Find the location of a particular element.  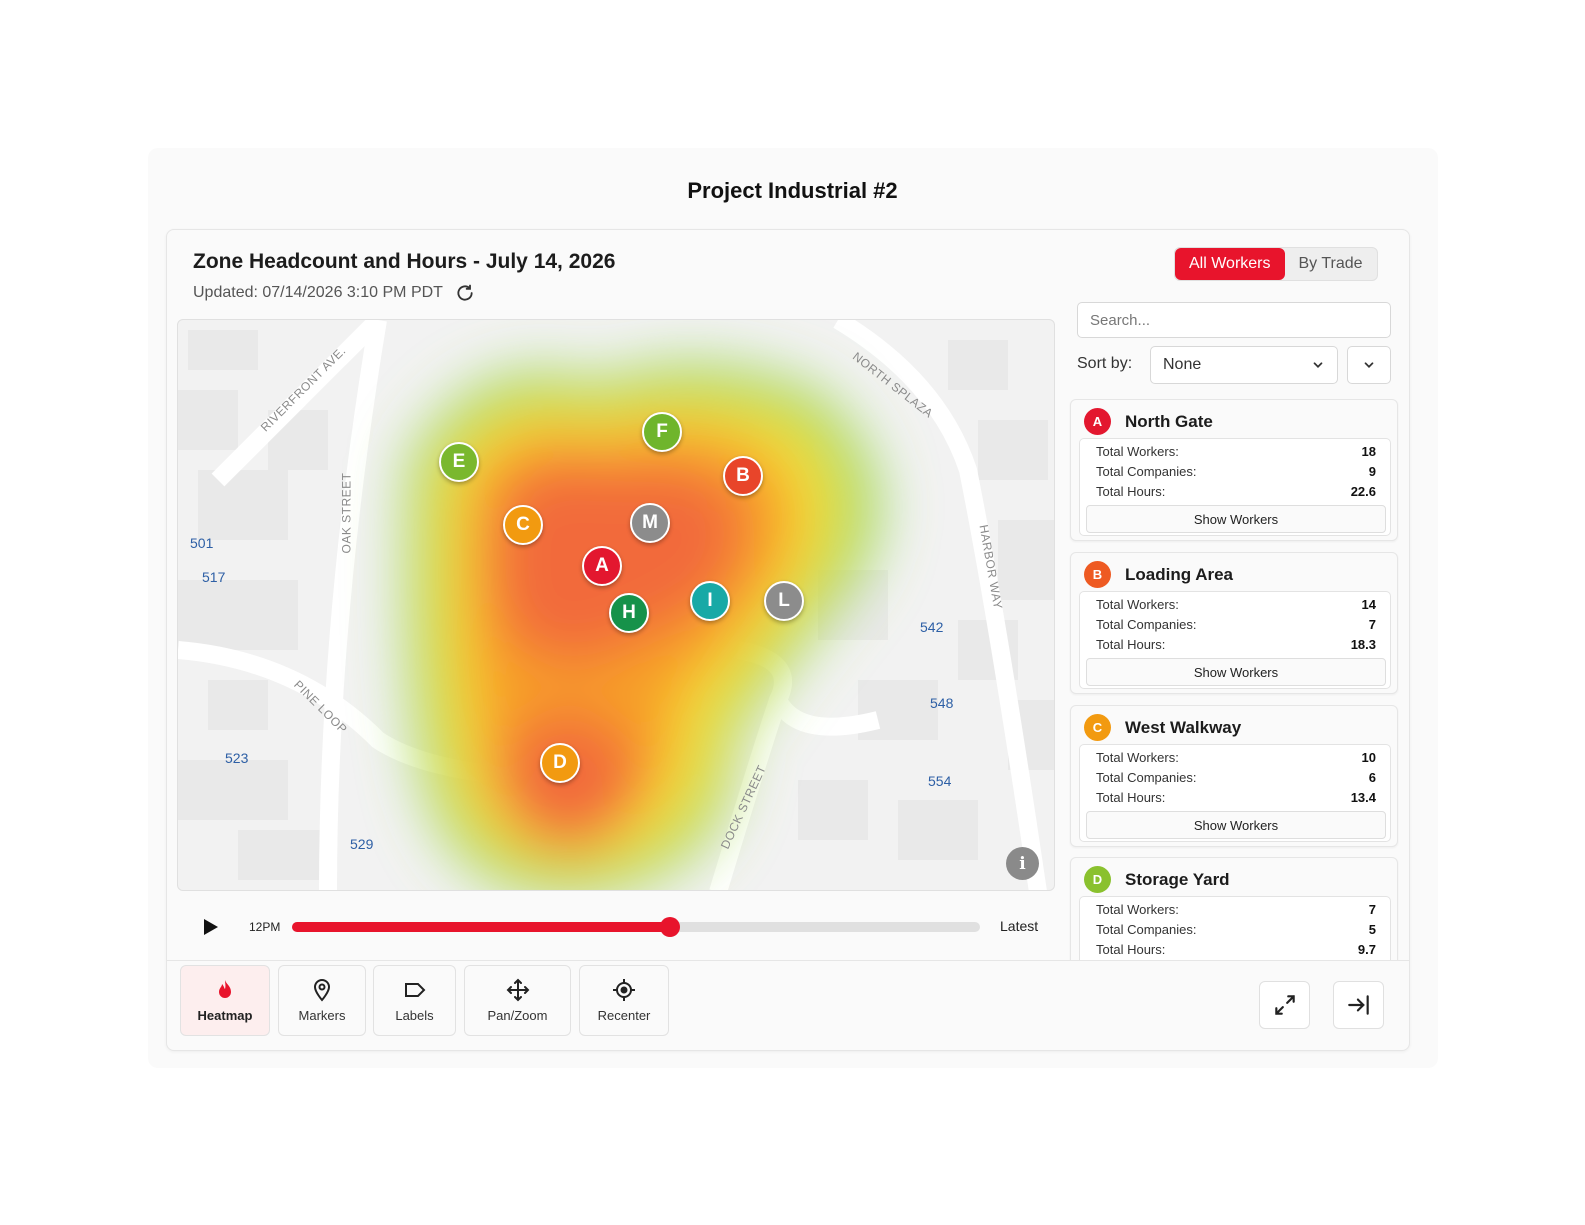

updated-timestamp: Updated: 07/14/2026 3:10 PM PDT is located at coordinates (334, 293).